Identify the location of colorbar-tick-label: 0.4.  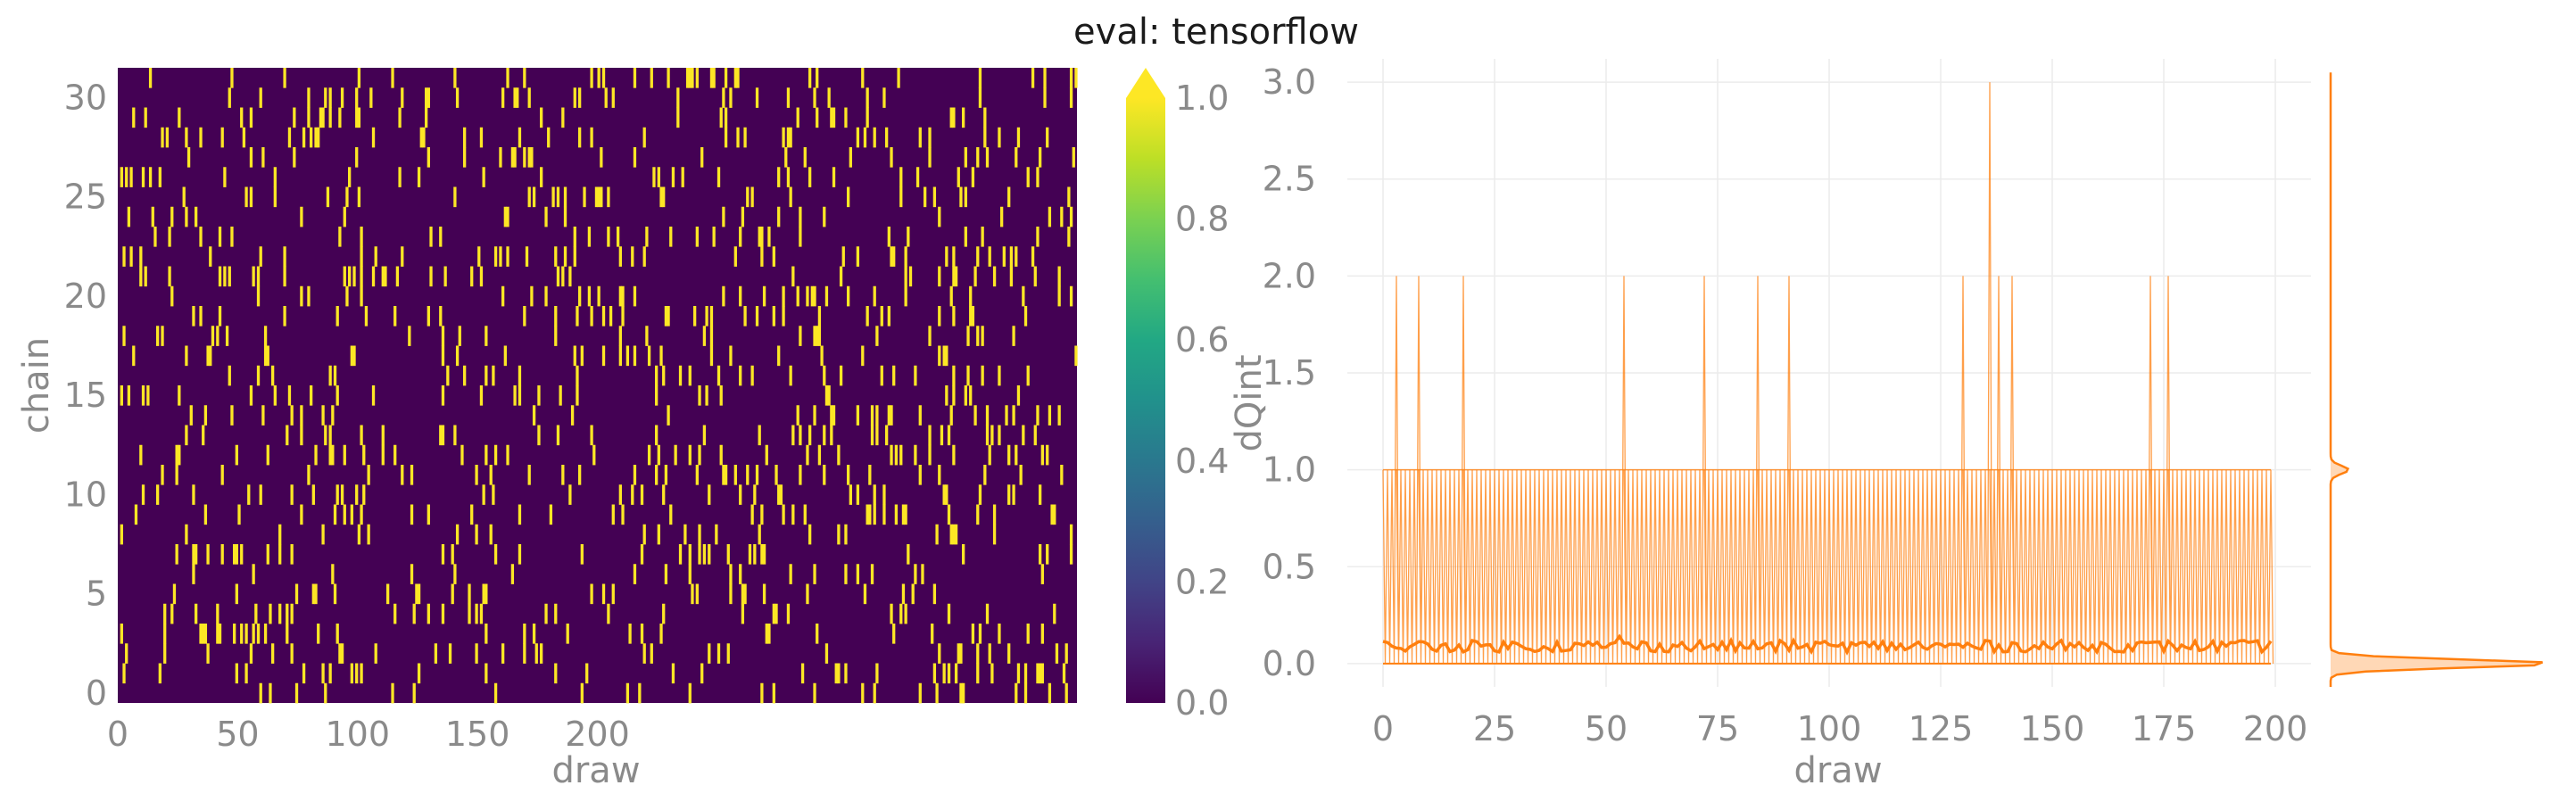
(1202, 461).